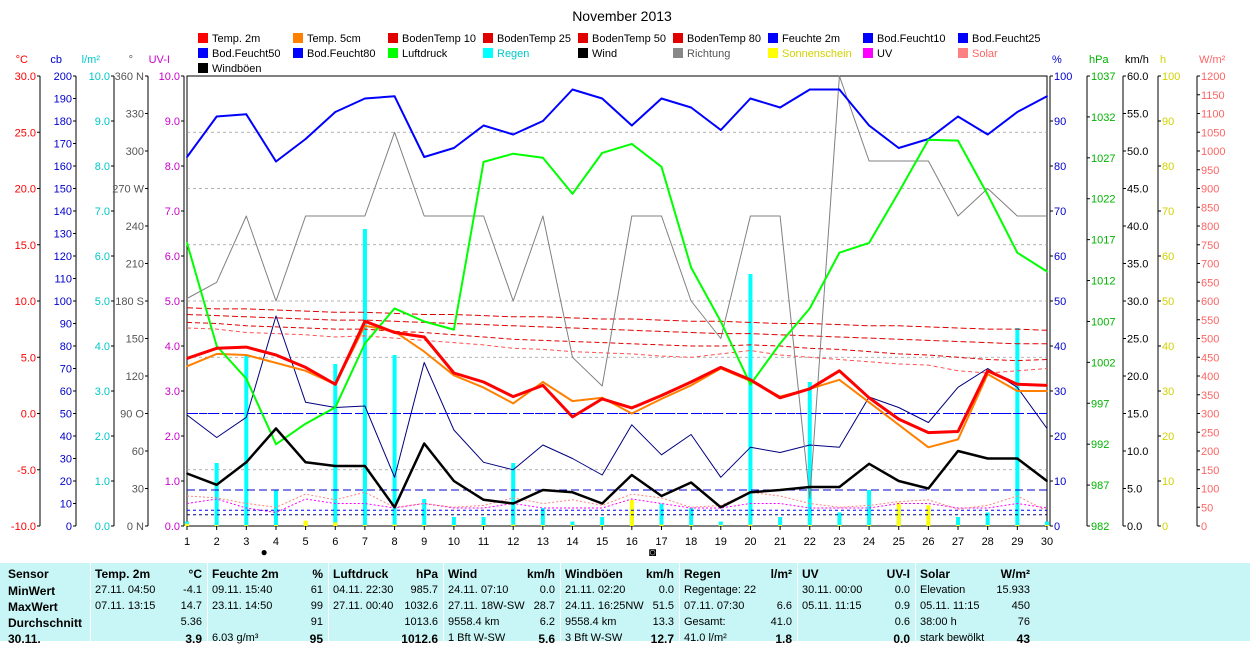 Image resolution: width=1250 pixels, height=646 pixels. What do you see at coordinates (1060, 122) in the screenshot?
I see `axis-tick-: 90` at bounding box center [1060, 122].